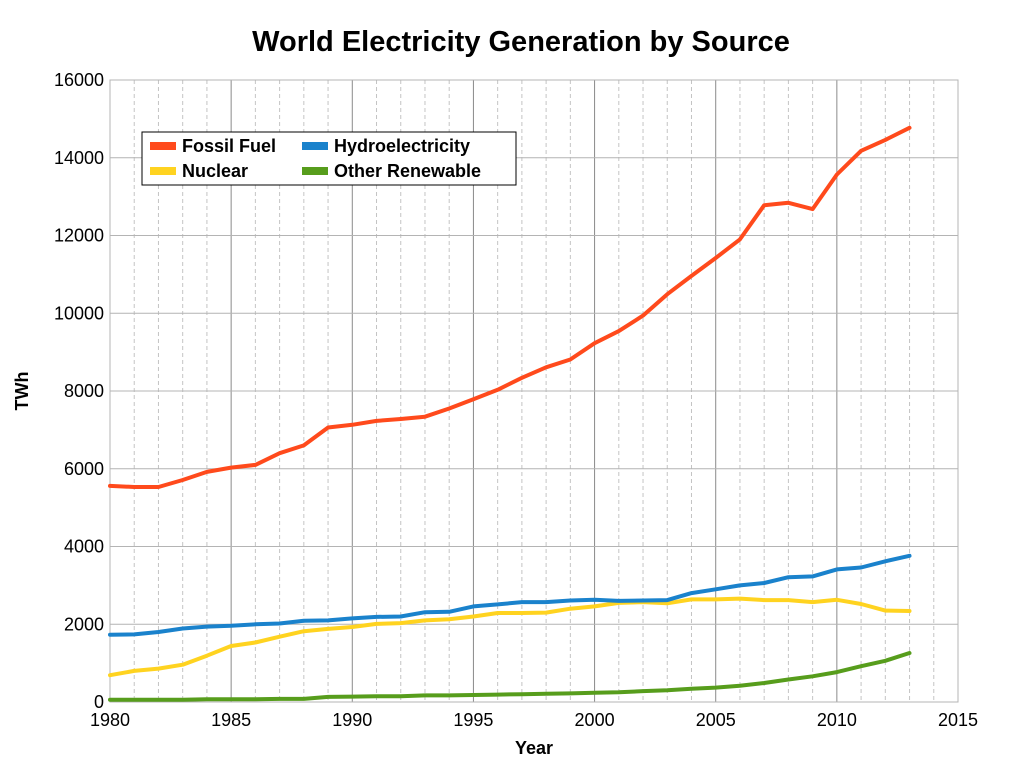 The height and width of the screenshot is (768, 1024). Describe the element at coordinates (402, 146) in the screenshot. I see `legend-label-hydroelectricity: Hydroelectricity` at that location.